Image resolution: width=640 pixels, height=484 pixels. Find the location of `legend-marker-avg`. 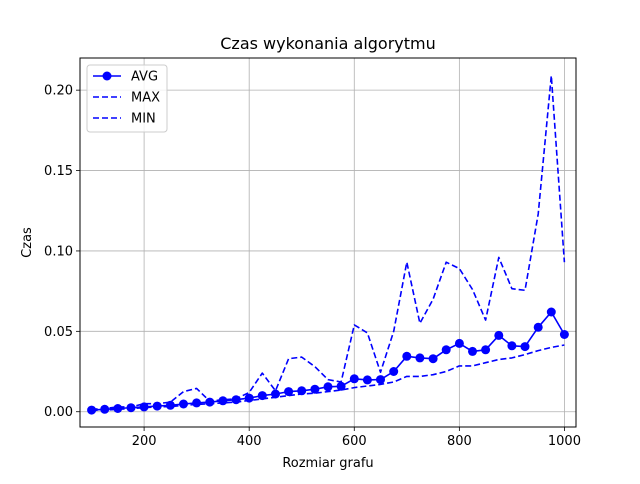

legend-marker-avg is located at coordinates (107, 76).